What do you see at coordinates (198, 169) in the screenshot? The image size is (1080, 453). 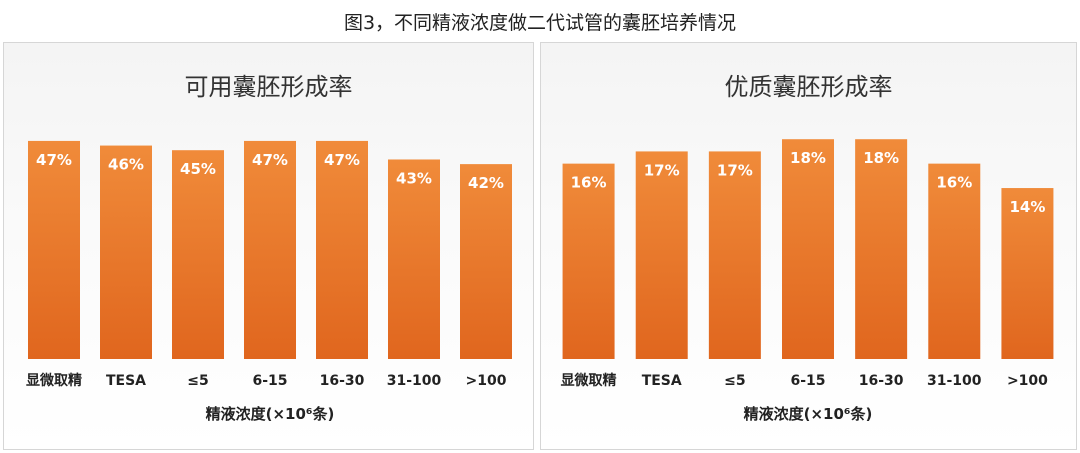 I see `data-label: 45%` at bounding box center [198, 169].